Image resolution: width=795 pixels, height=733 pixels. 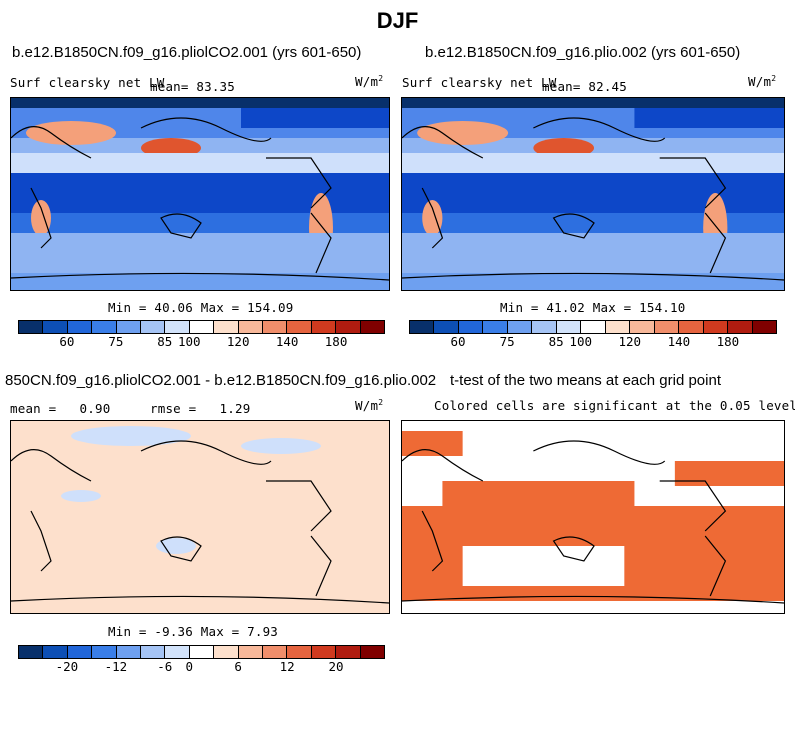 I want to click on panel3-colorbar-ticks: -20 -12 -6 0 6 12 20, so click(x=200, y=667).